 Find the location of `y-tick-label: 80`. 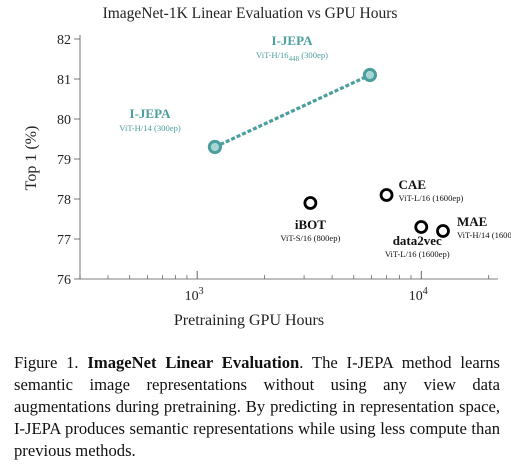

y-tick-label: 80 is located at coordinates (64, 120).